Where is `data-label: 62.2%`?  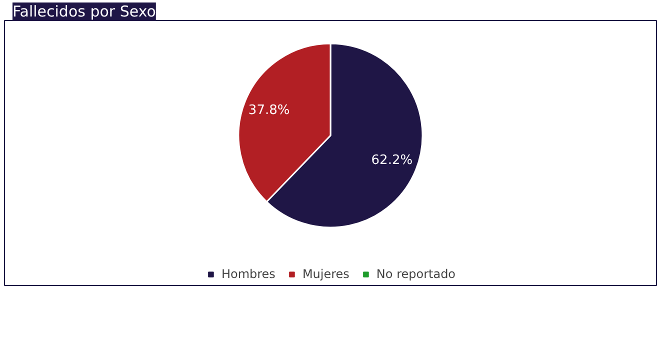 data-label: 62.2% is located at coordinates (392, 160).